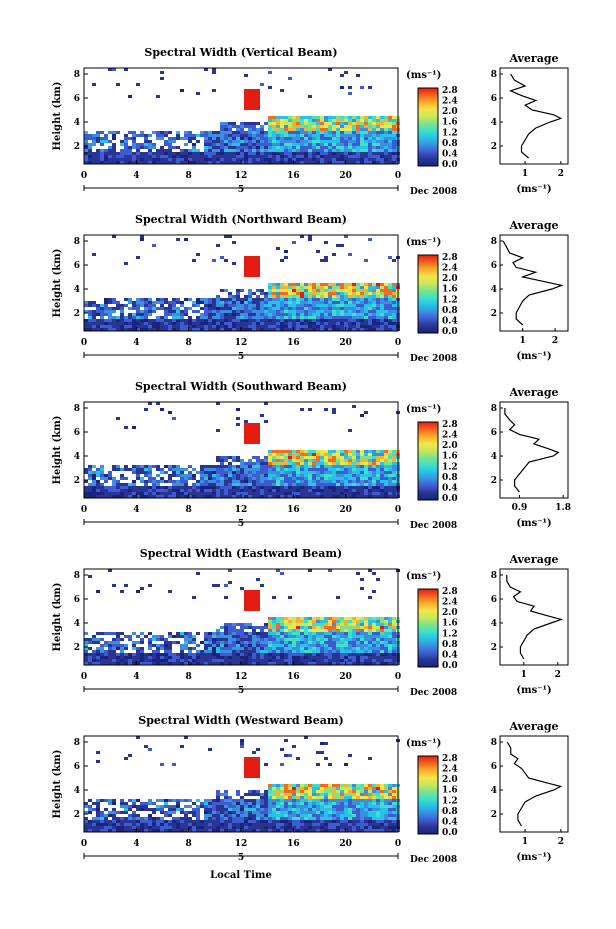 The image size is (616, 929). What do you see at coordinates (433, 526) in the screenshot?
I see `date-label: Dec 2008` at bounding box center [433, 526].